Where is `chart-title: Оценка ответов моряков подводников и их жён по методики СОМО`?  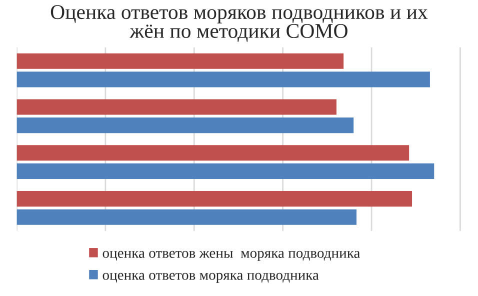 chart-title: Оценка ответов моряков подводников и их жён по методики СОМО is located at coordinates (239, 23).